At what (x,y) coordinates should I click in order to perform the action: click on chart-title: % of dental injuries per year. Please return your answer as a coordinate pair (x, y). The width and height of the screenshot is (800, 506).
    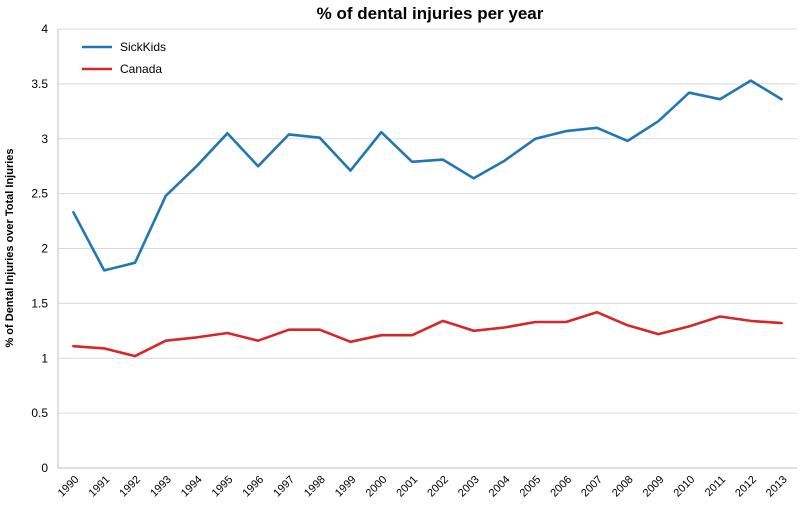
    Looking at the image, I should click on (430, 13).